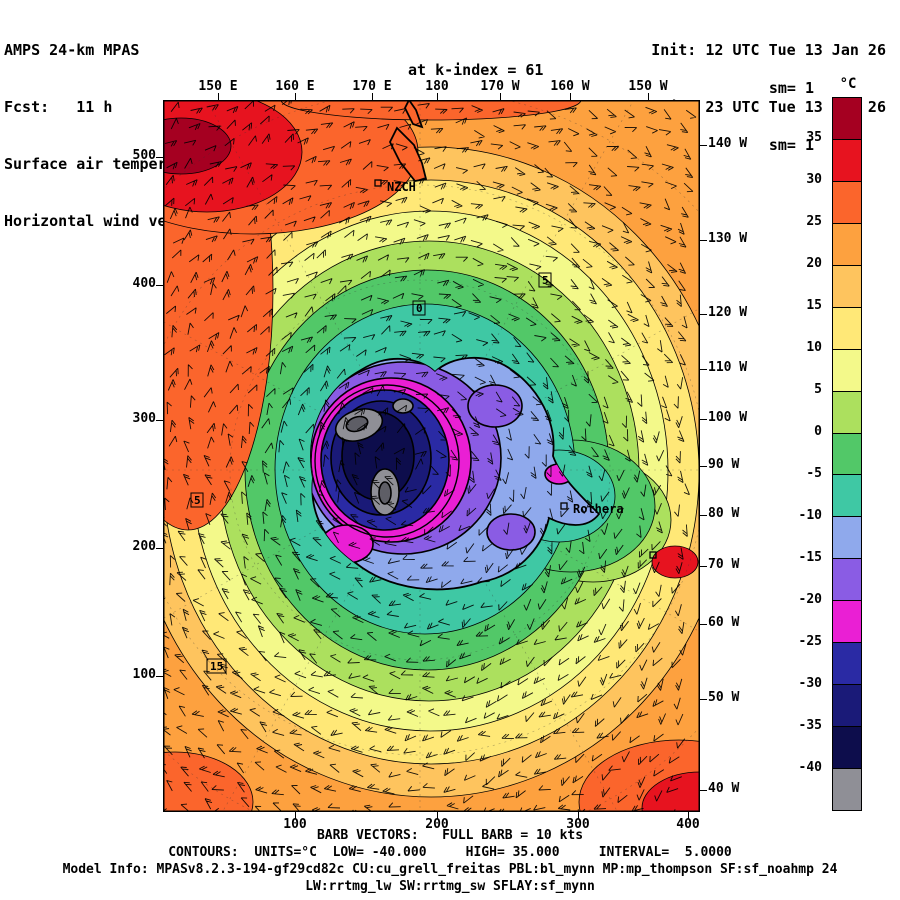  What do you see at coordinates (848, 84) in the screenshot?
I see `colorbar-title: °C` at bounding box center [848, 84].